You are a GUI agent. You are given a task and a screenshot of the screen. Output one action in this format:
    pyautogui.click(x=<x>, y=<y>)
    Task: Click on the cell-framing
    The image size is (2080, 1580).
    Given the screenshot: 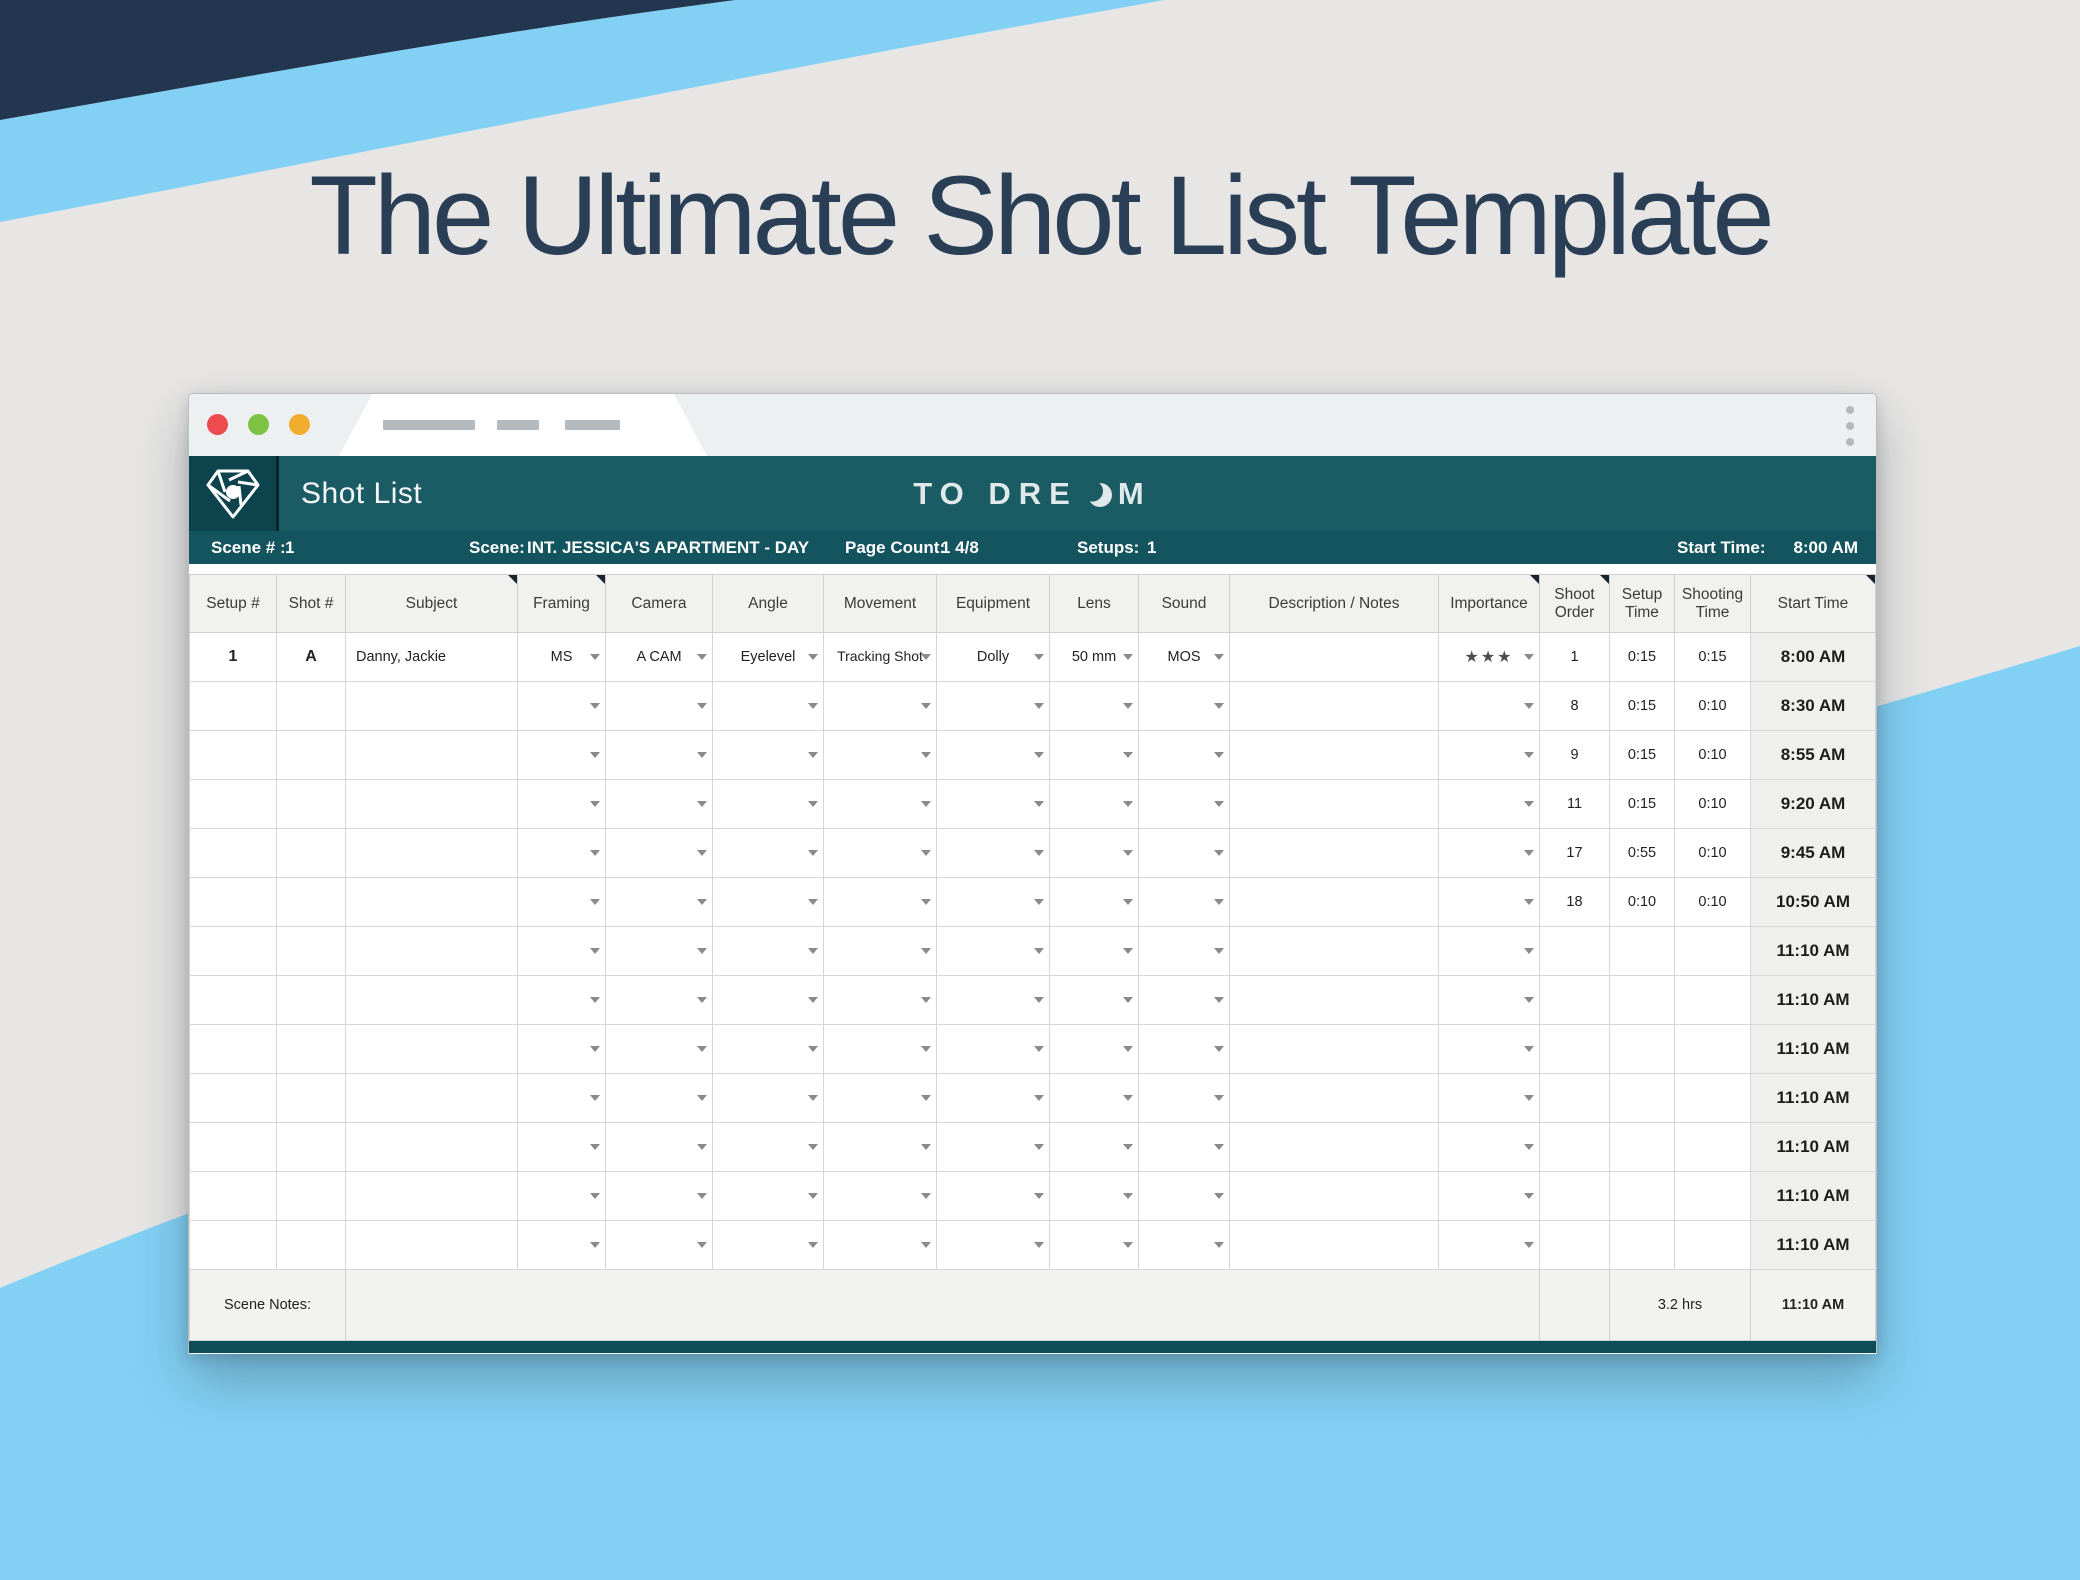 What is the action you would take?
    pyautogui.click(x=561, y=1196)
    